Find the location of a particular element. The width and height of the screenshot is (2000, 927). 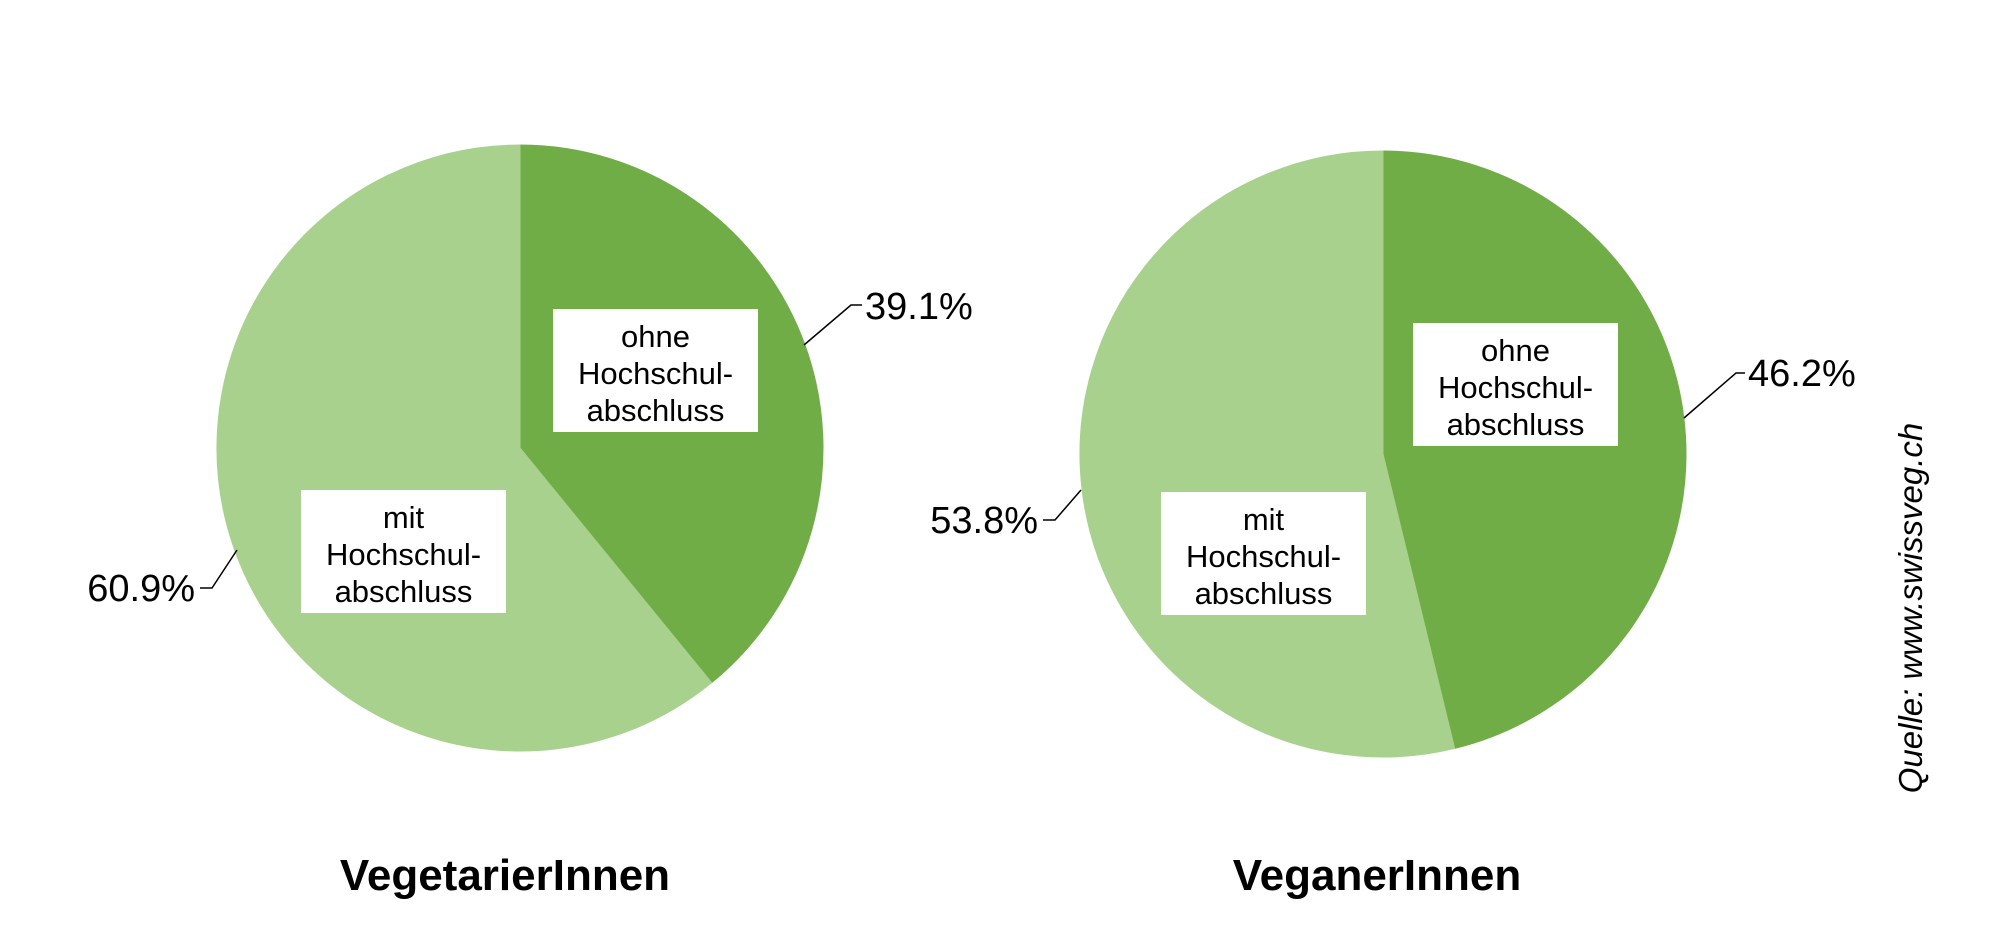

veganer-slice-ohne is located at coordinates (1534, 450).